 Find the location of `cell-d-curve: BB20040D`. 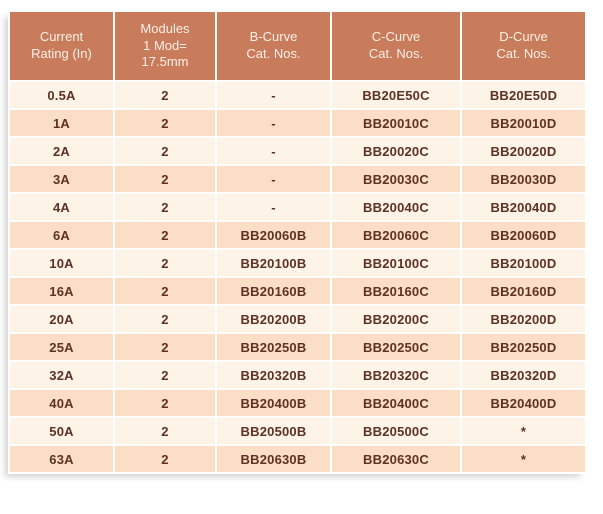

cell-d-curve: BB20040D is located at coordinates (523, 207).